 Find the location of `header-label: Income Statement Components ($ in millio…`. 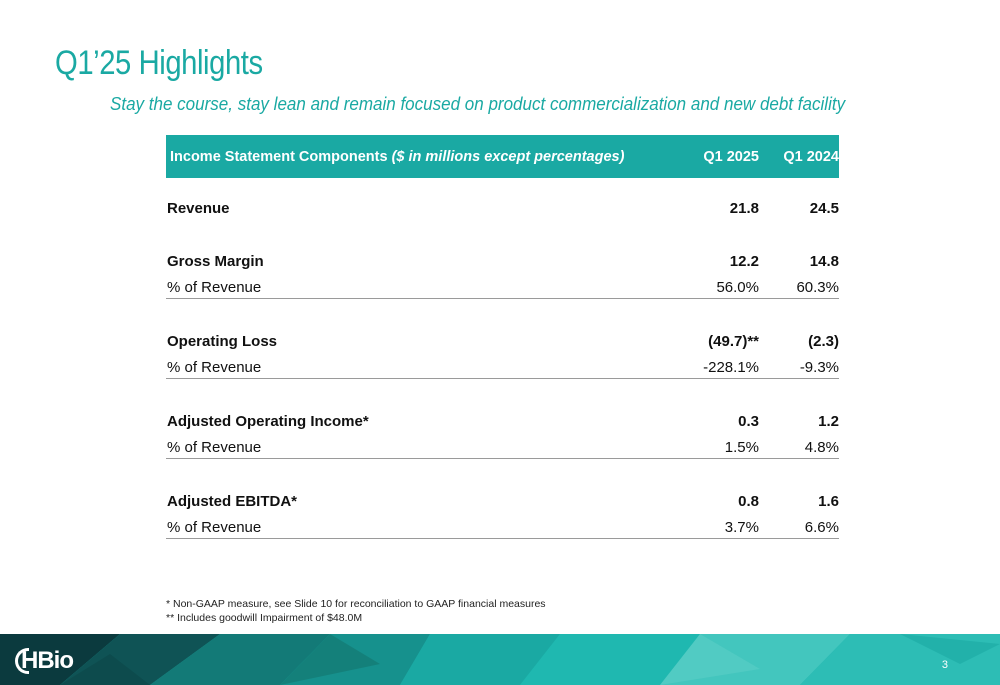

header-label: Income Statement Components ($ in millio… is located at coordinates (402, 157).